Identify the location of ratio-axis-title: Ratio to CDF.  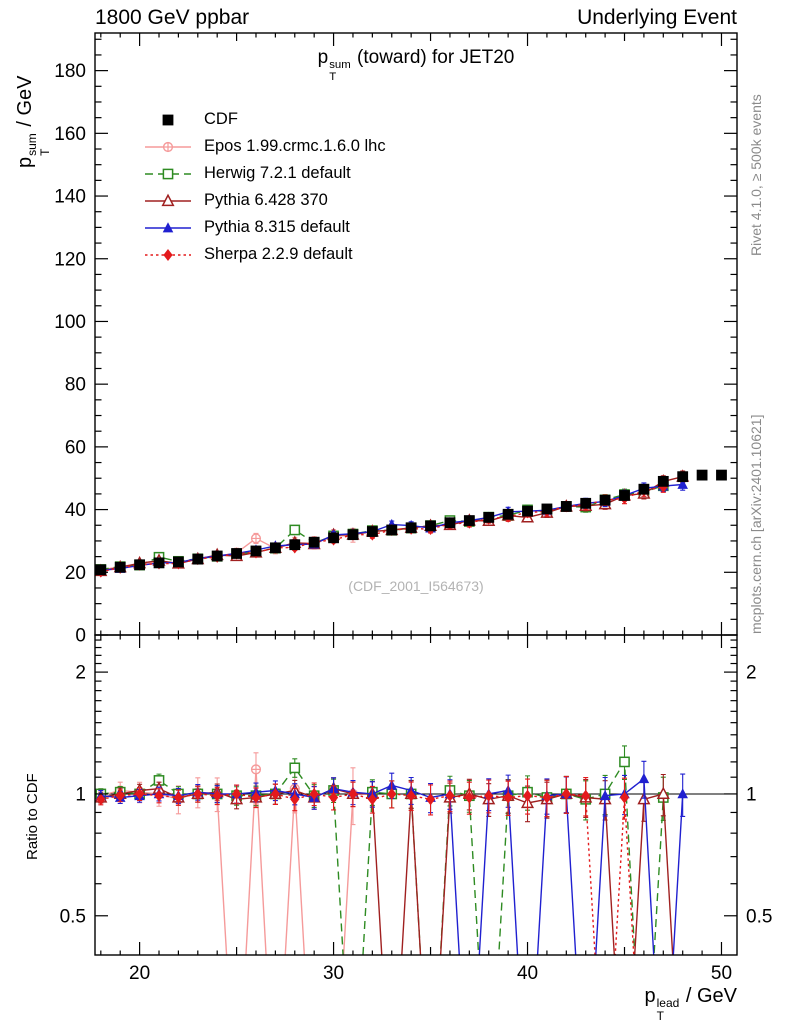
(32, 816).